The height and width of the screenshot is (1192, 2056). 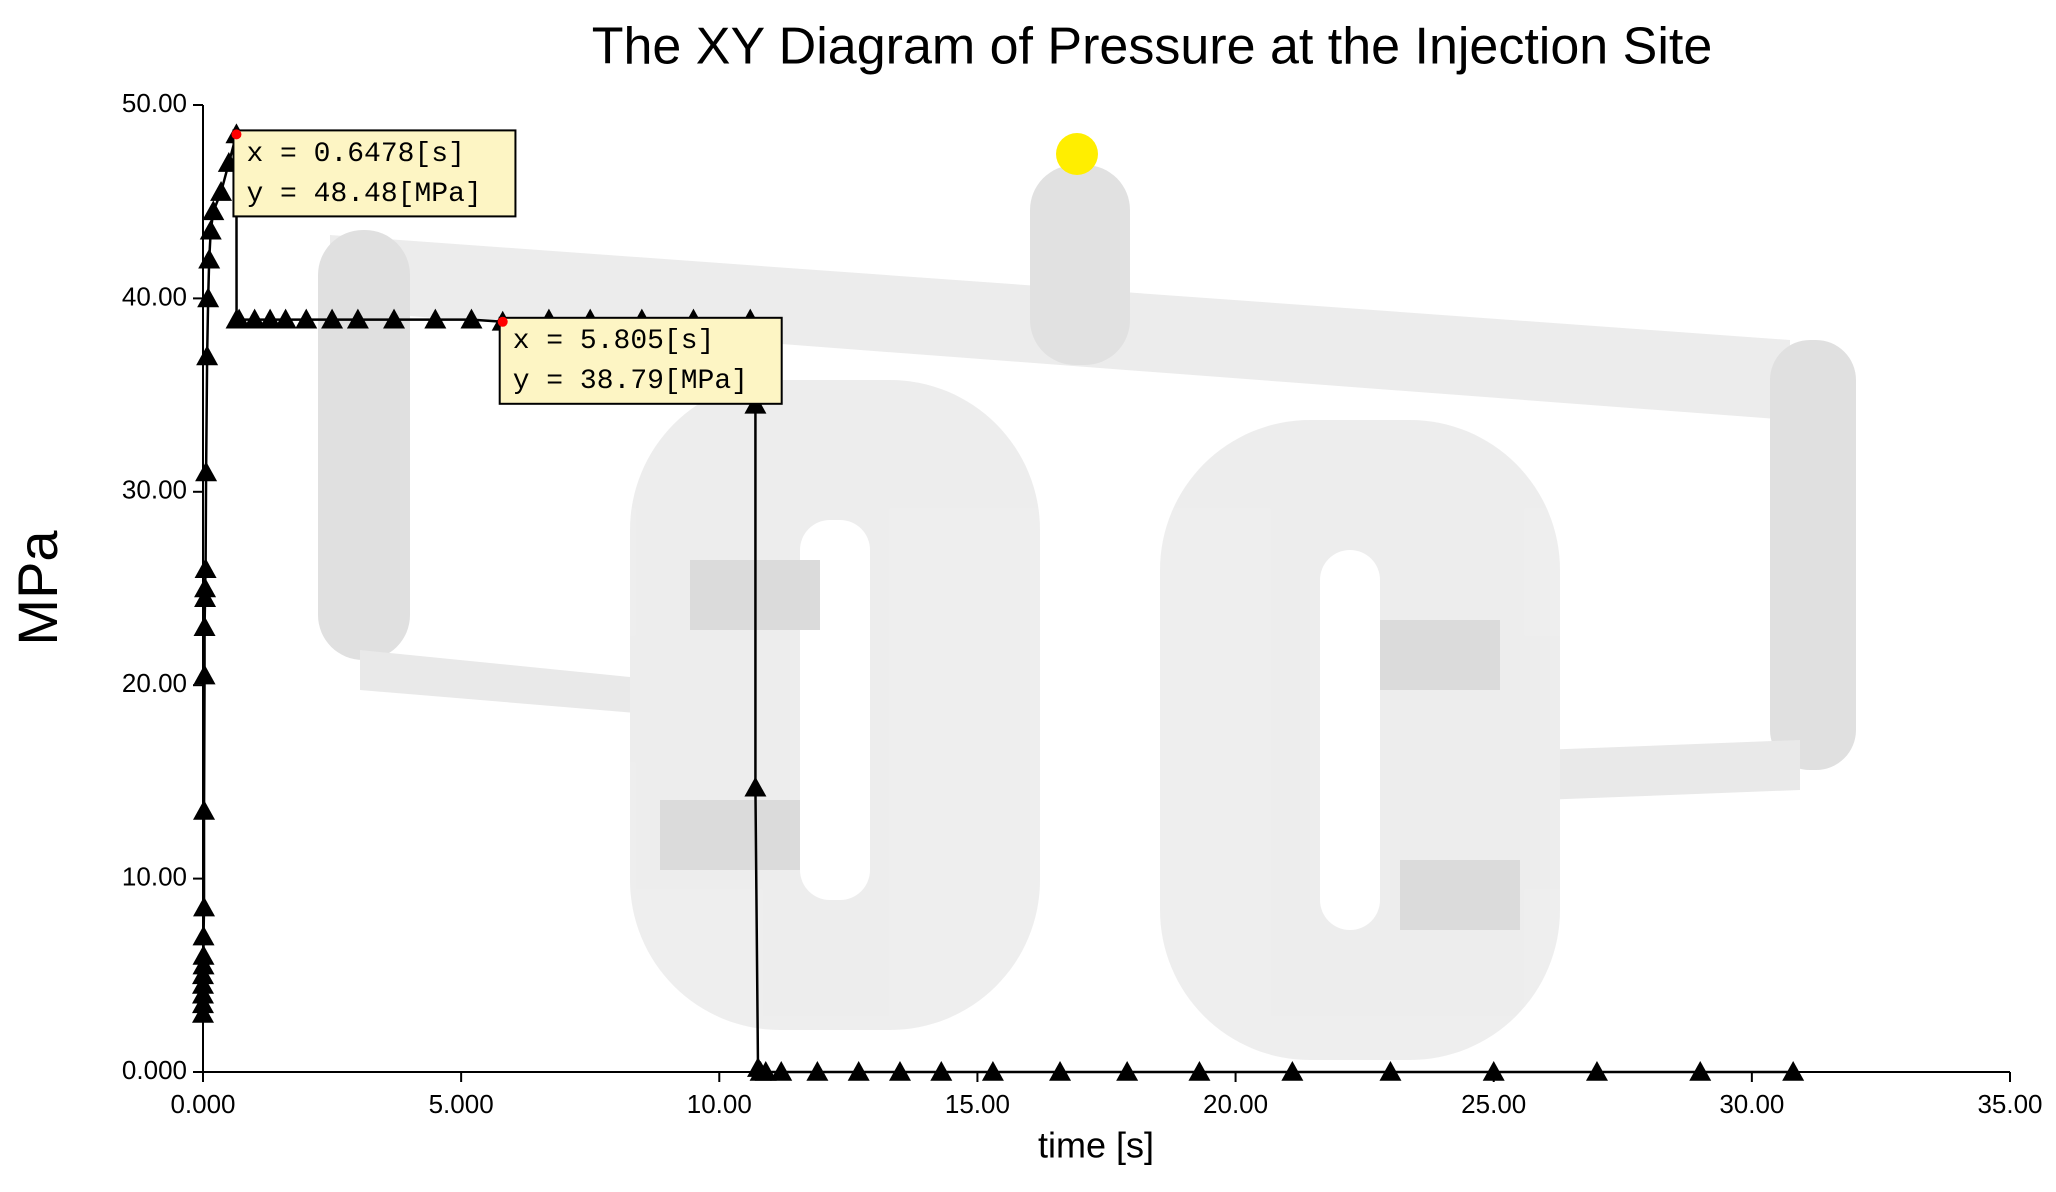 What do you see at coordinates (154, 490) in the screenshot?
I see `y-tick-label: 30.00` at bounding box center [154, 490].